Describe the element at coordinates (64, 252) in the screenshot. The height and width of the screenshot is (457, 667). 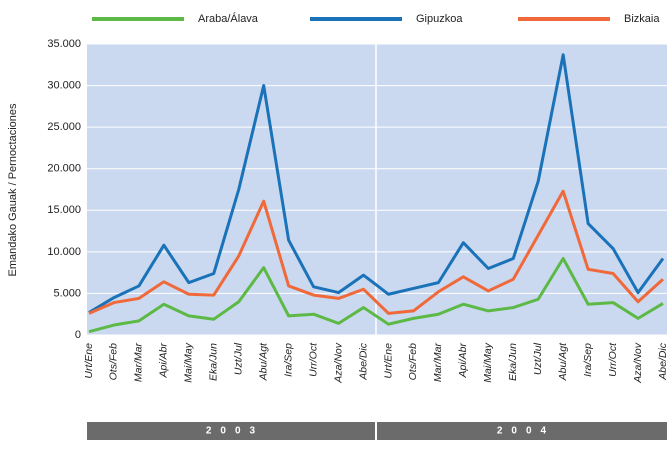
I see `y-tick-label: 10.000` at that location.